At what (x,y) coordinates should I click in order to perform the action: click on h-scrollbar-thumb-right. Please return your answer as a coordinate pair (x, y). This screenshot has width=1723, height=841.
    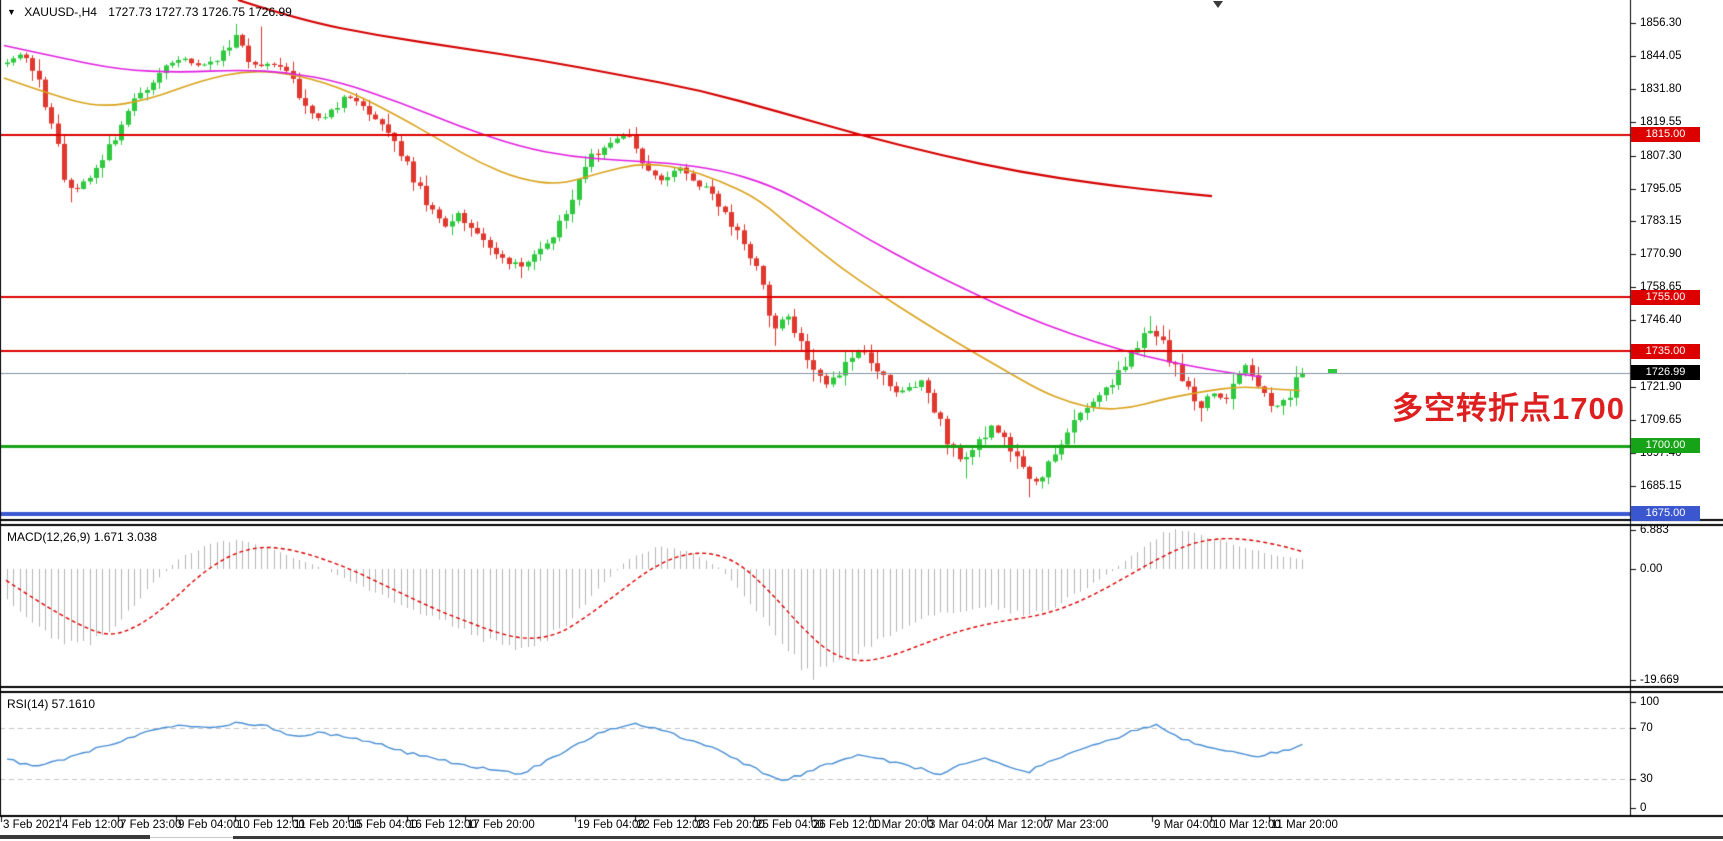
    Looking at the image, I should click on (978, 837).